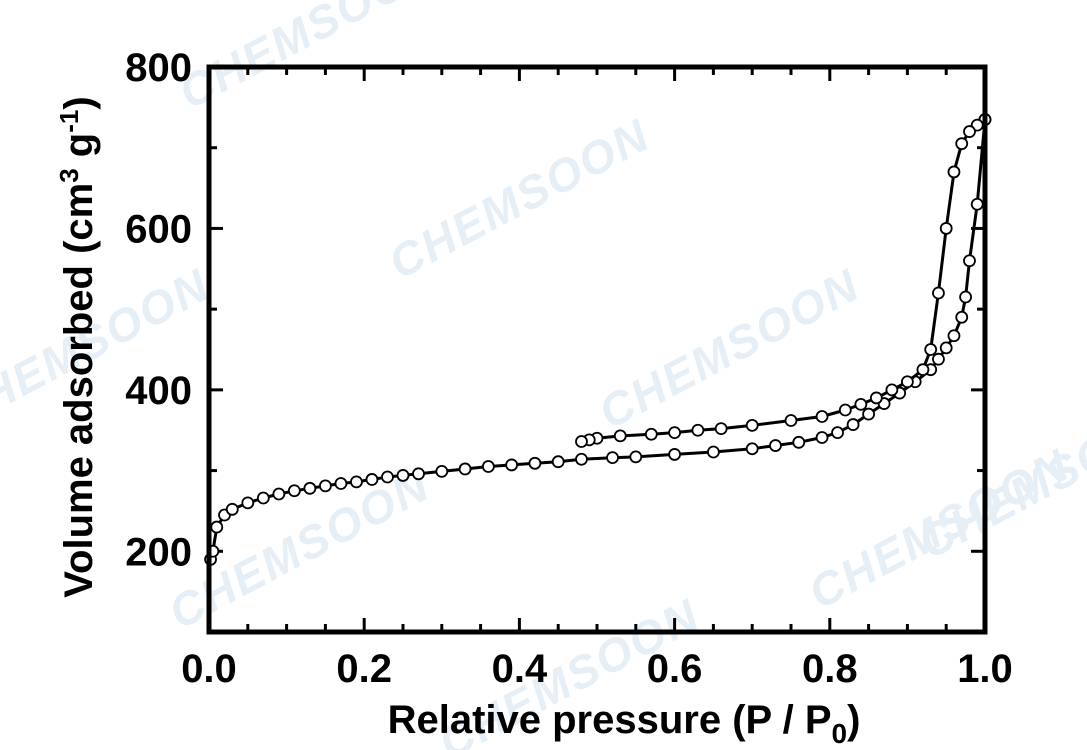  I want to click on y-axis-title-superscript-3: 3, so click(69, 175).